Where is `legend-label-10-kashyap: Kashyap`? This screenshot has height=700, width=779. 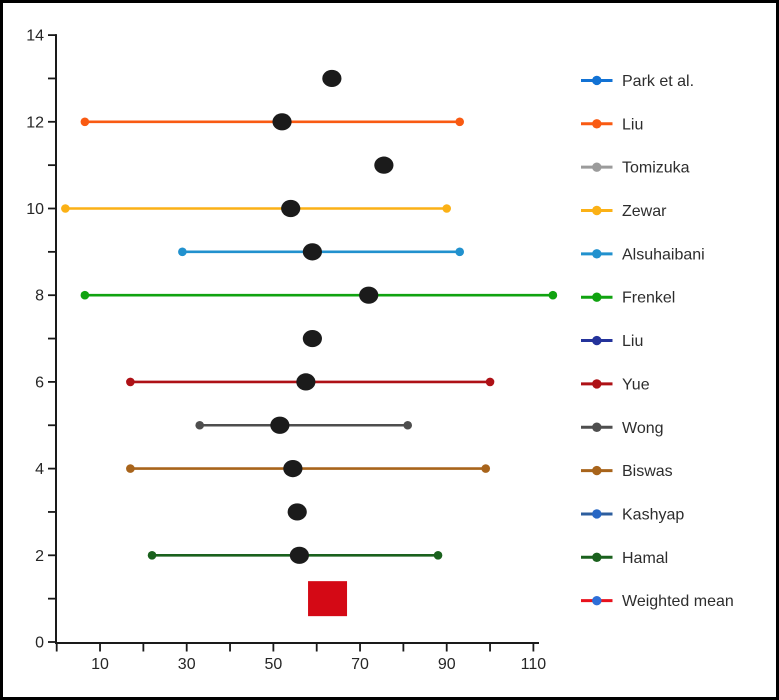
legend-label-10-kashyap: Kashyap is located at coordinates (653, 514).